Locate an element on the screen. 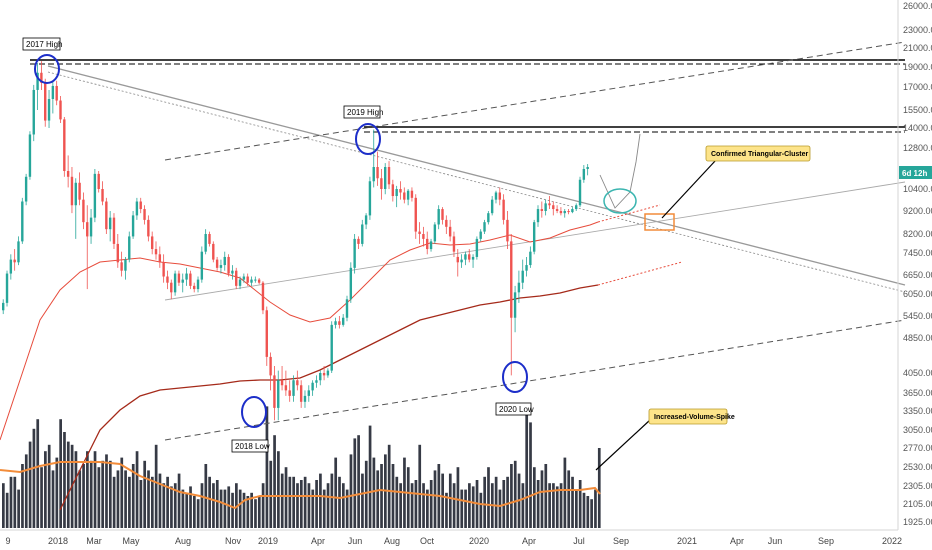  price-tick-label: 4850.00 is located at coordinates (917, 338).